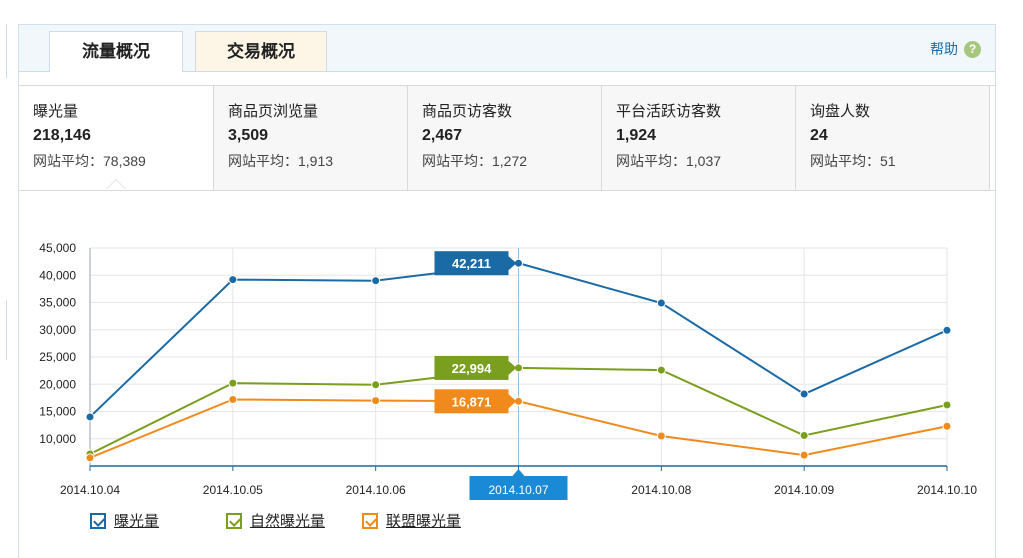  I want to click on stat-average-value: 1,037, so click(704, 161).